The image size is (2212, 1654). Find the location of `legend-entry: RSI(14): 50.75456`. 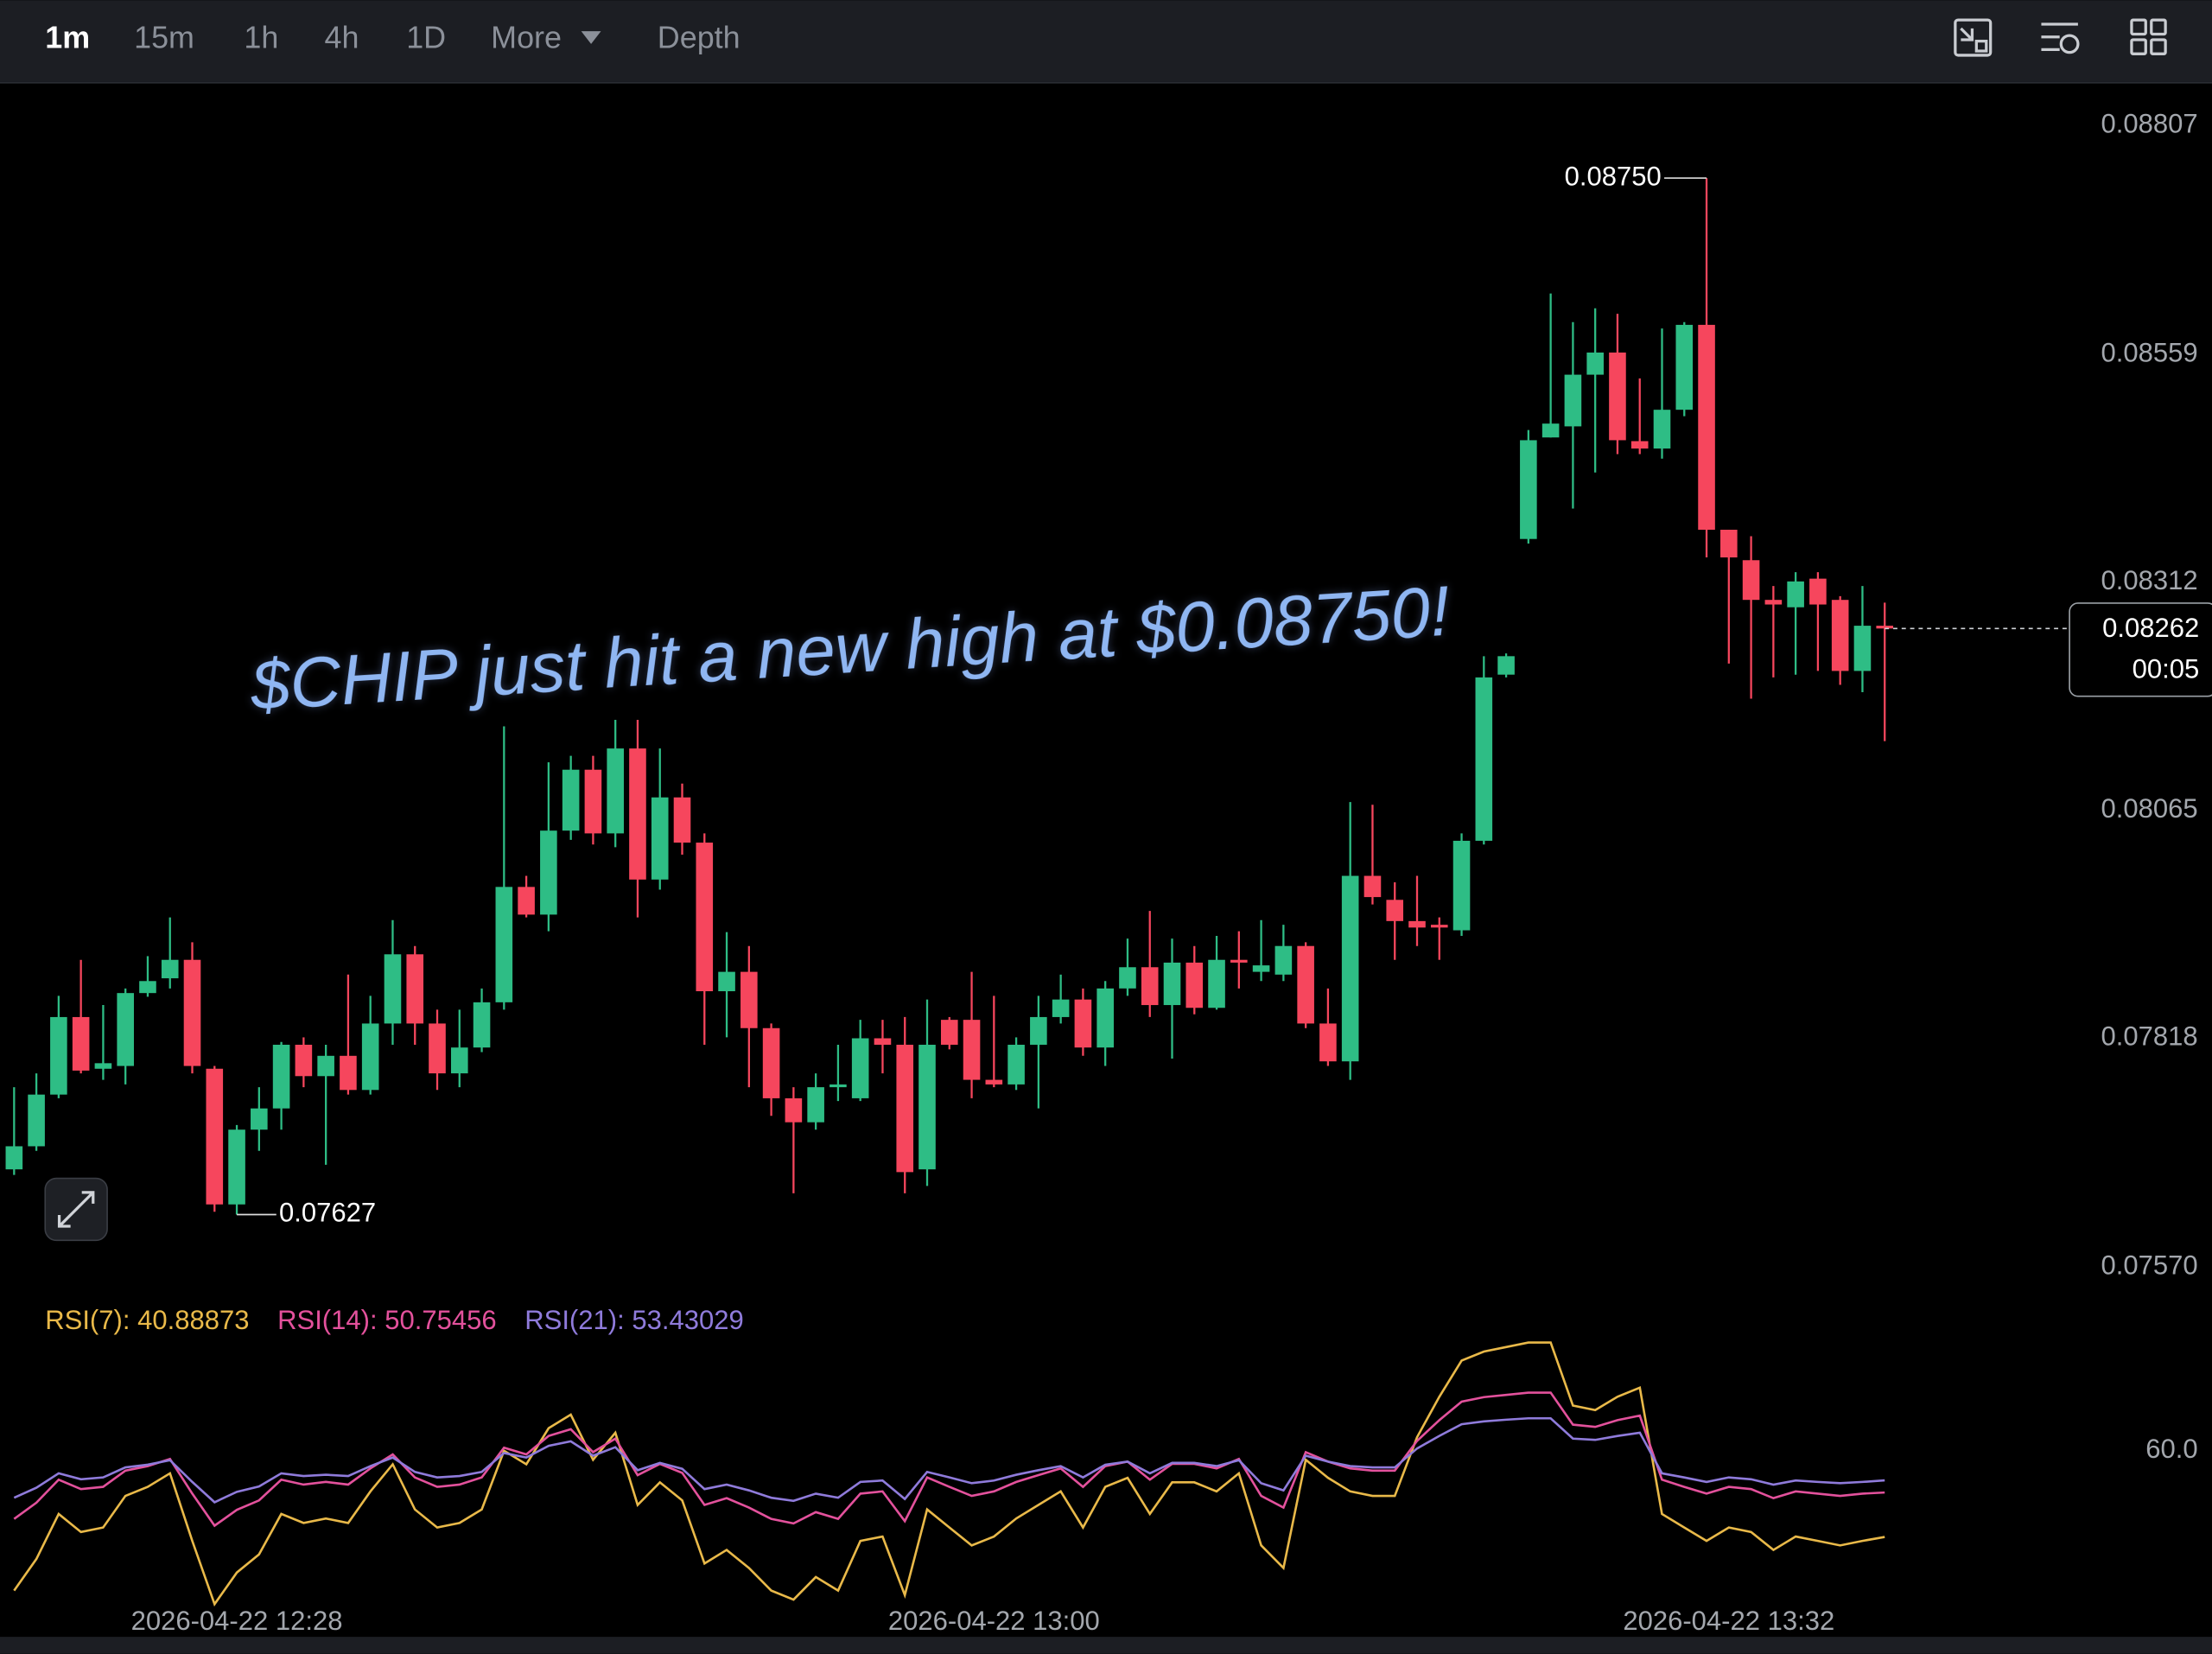

legend-entry: RSI(14): 50.75456 is located at coordinates (386, 1320).